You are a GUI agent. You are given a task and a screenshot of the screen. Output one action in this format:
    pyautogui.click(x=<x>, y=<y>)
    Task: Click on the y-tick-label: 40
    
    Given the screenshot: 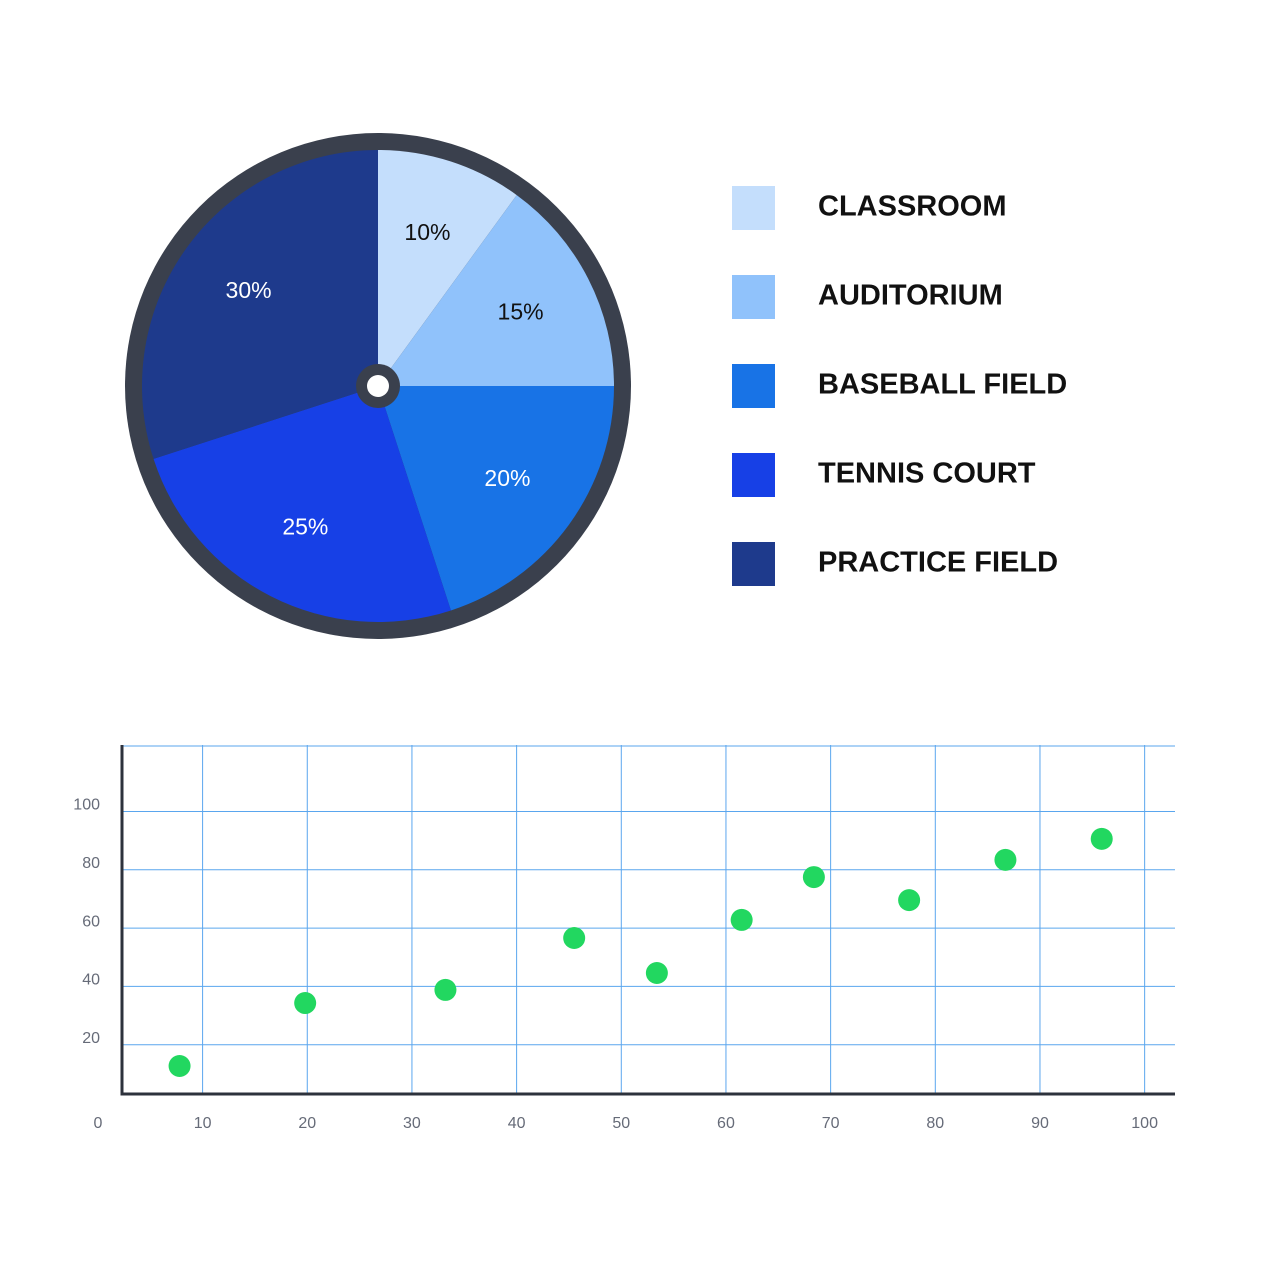 What is the action you would take?
    pyautogui.click(x=91, y=980)
    